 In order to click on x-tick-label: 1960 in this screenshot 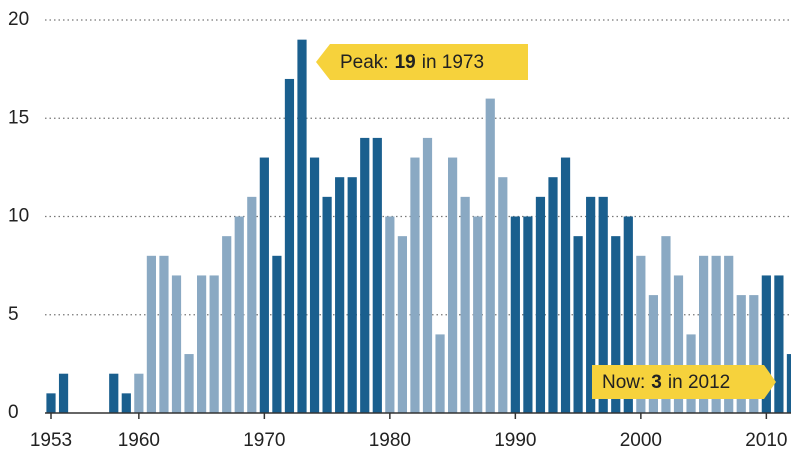, I will do `click(139, 440)`.